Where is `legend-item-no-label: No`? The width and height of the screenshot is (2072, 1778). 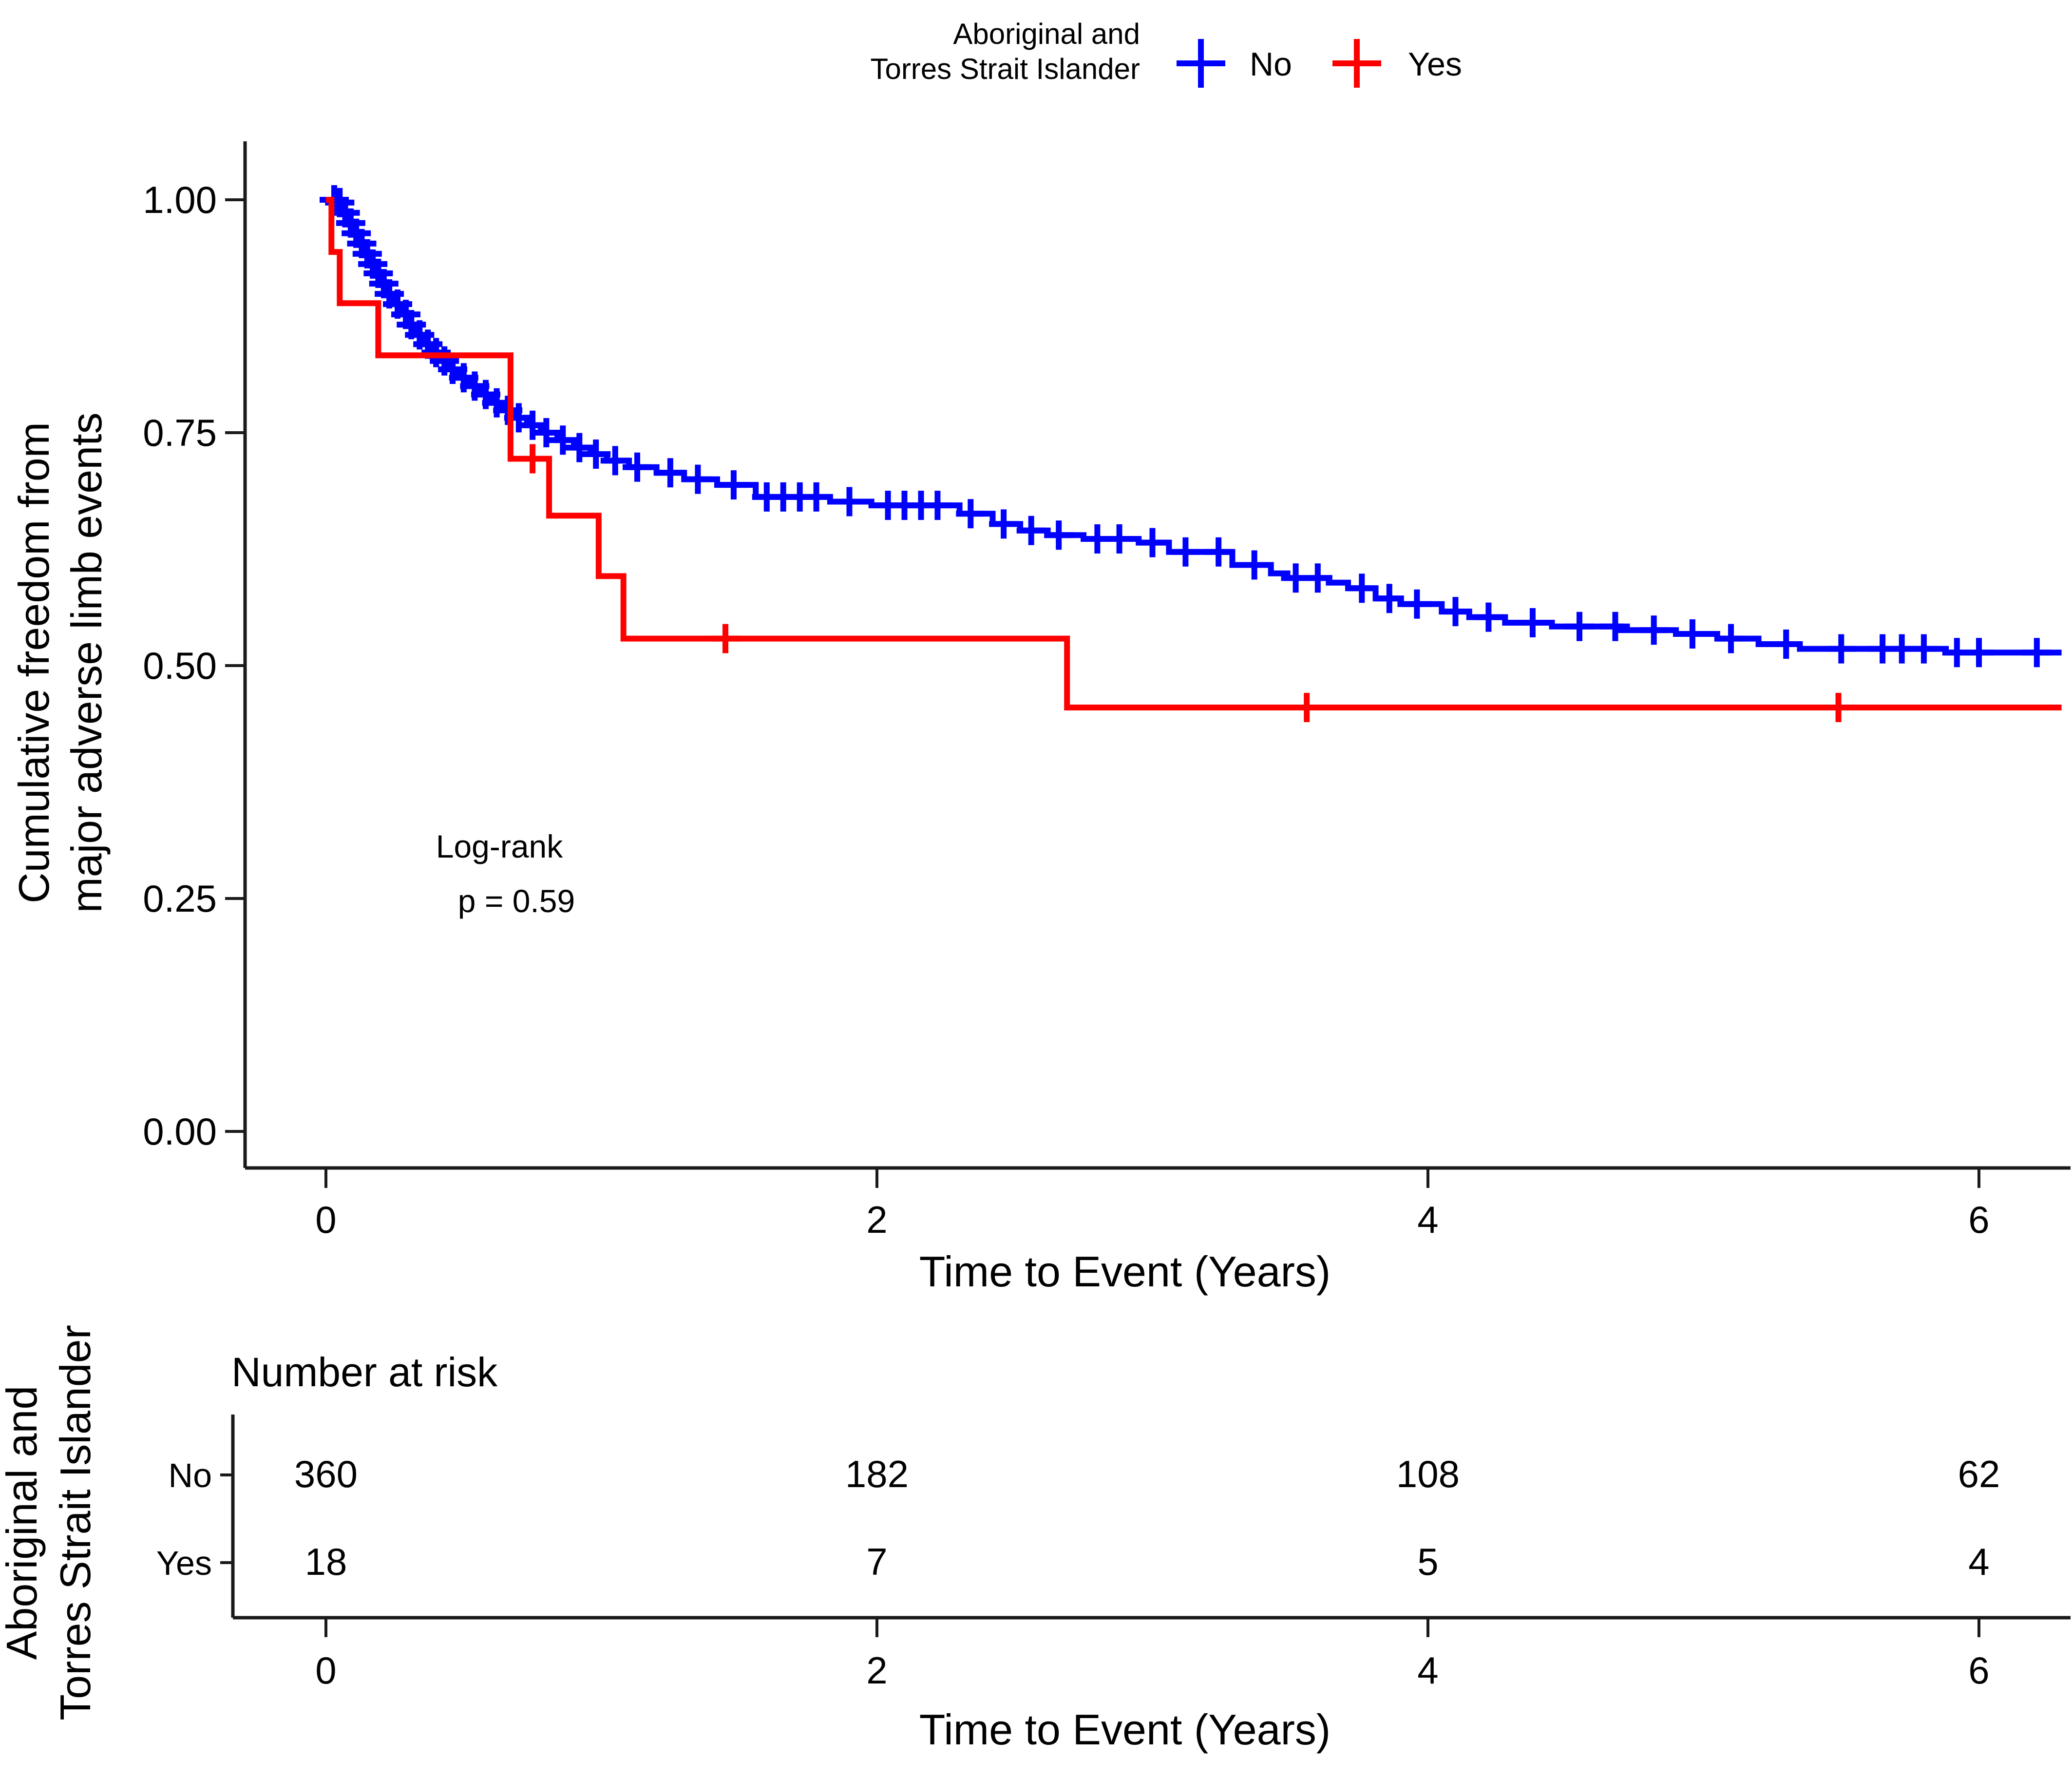 legend-item-no-label: No is located at coordinates (1271, 64).